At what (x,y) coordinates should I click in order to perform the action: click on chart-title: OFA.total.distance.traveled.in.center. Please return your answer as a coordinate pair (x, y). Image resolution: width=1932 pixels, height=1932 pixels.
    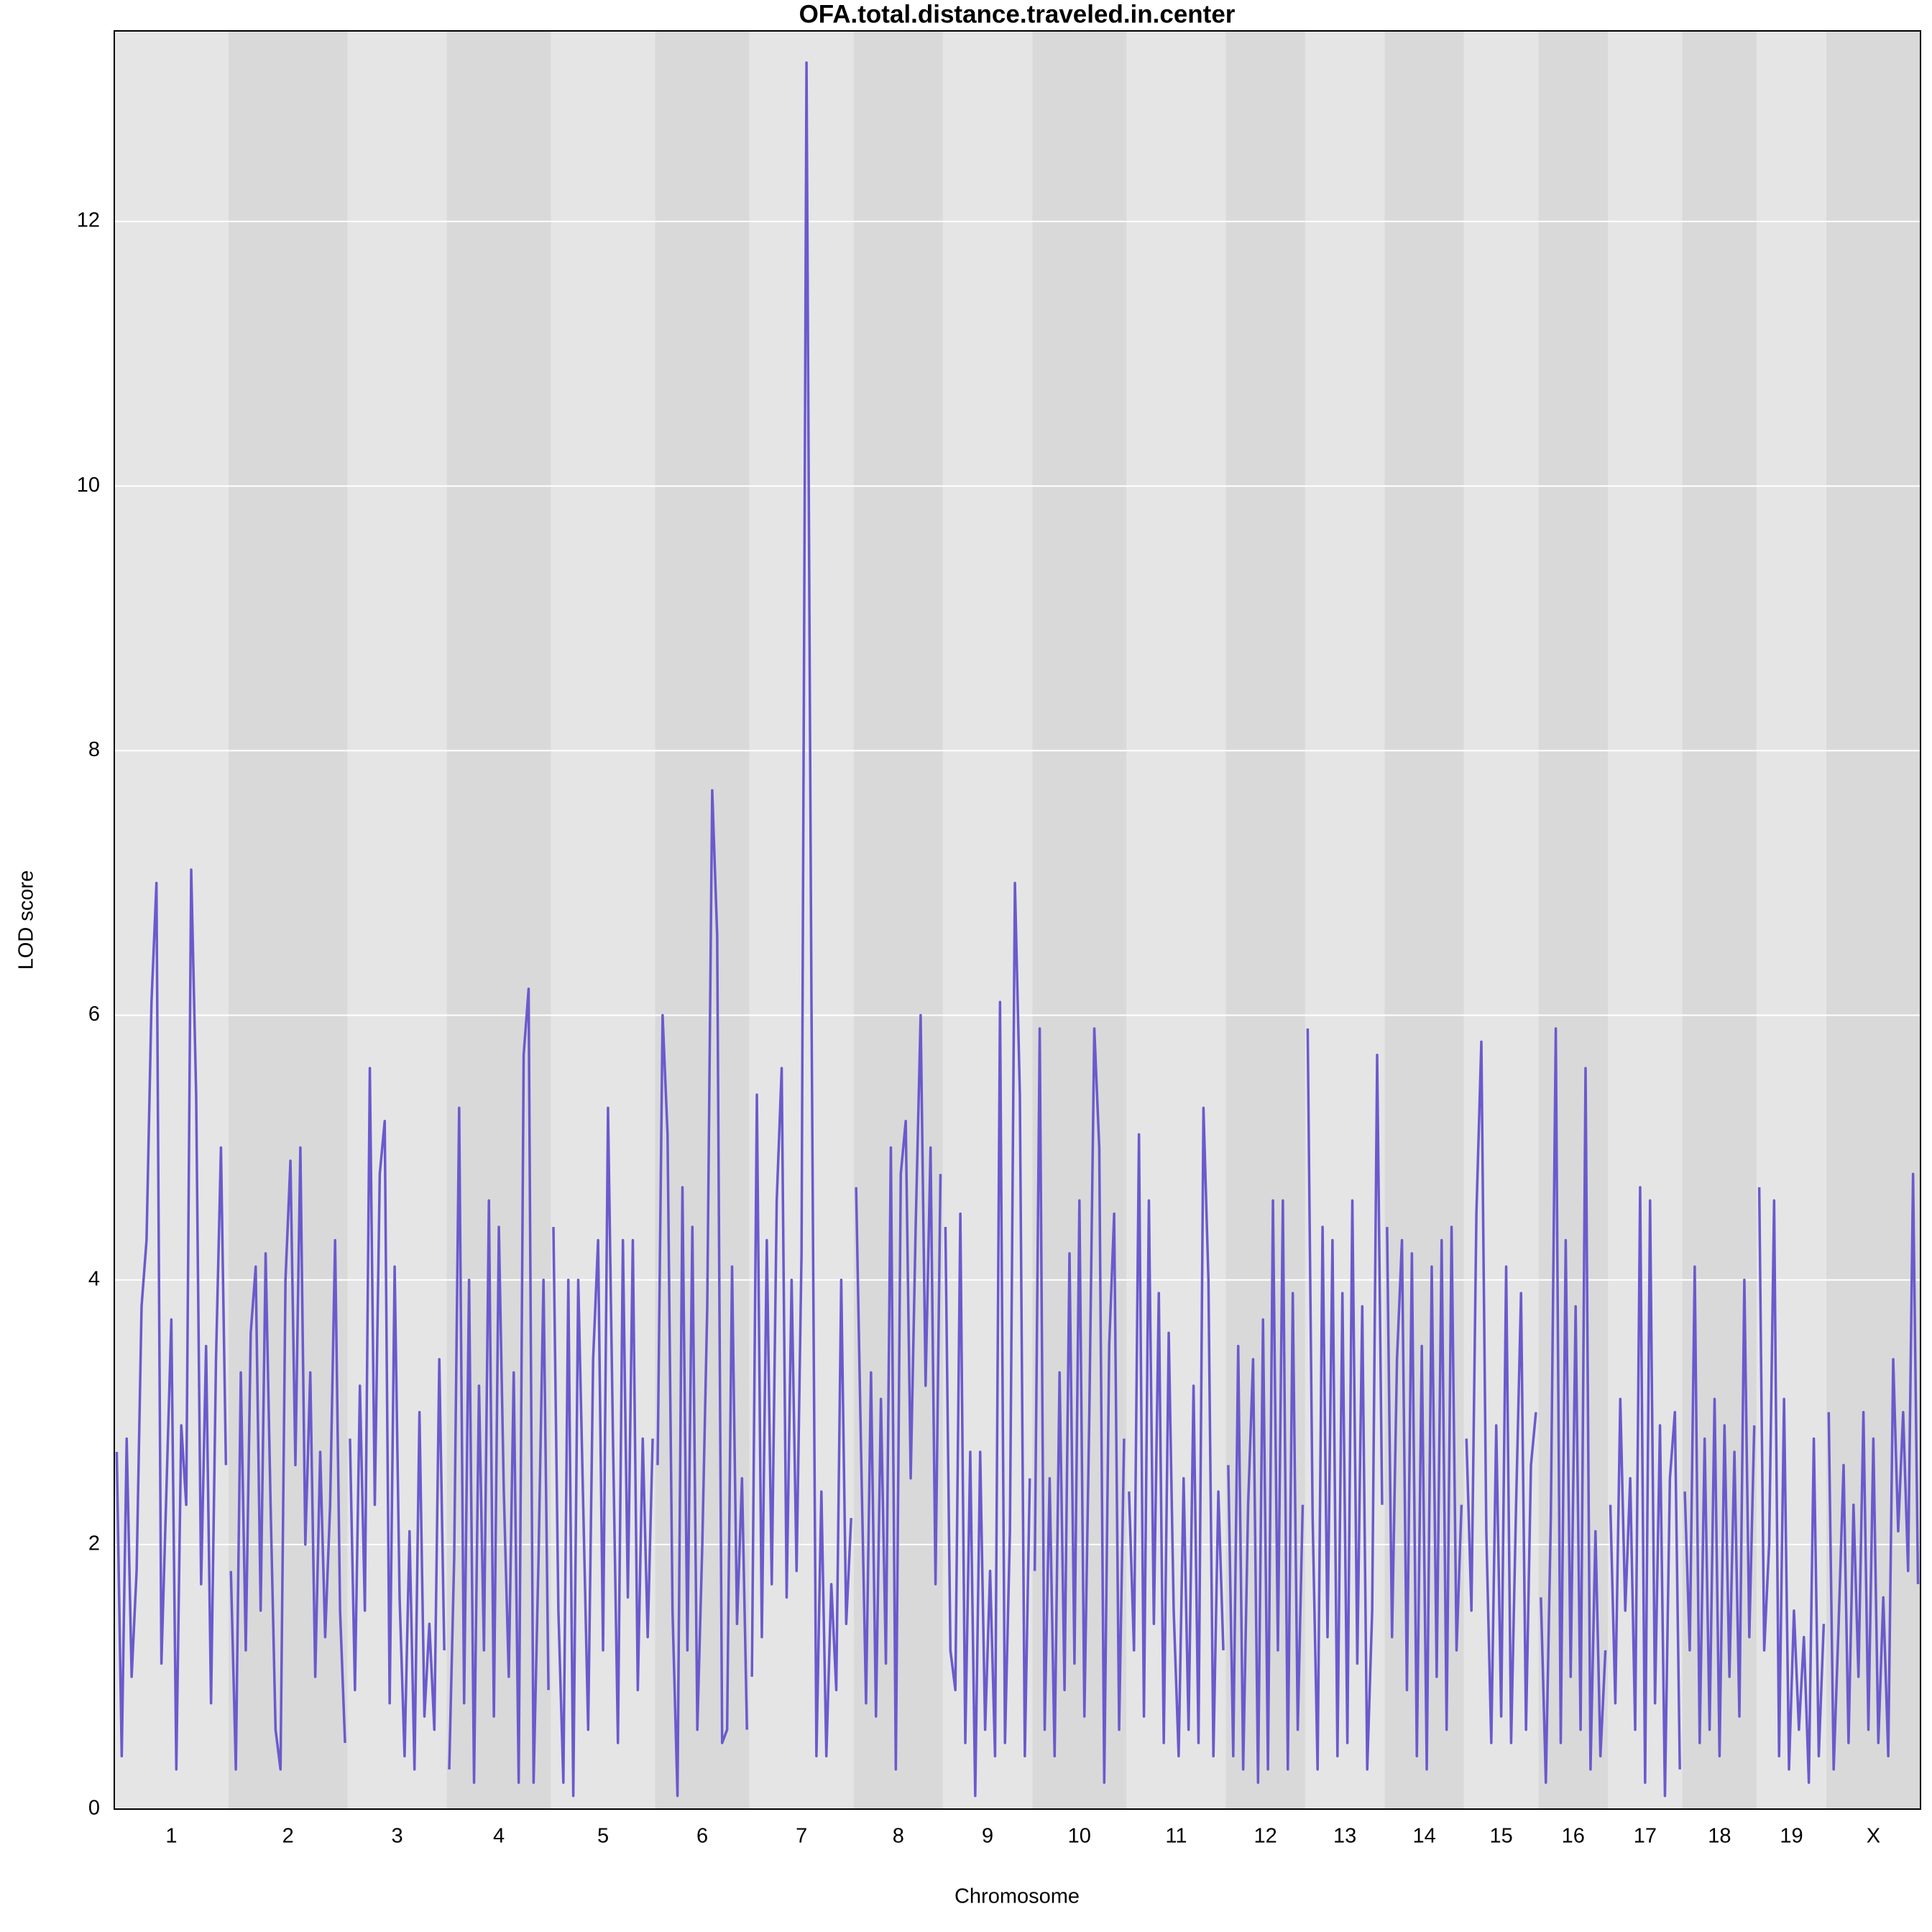
    Looking at the image, I should click on (1017, 14).